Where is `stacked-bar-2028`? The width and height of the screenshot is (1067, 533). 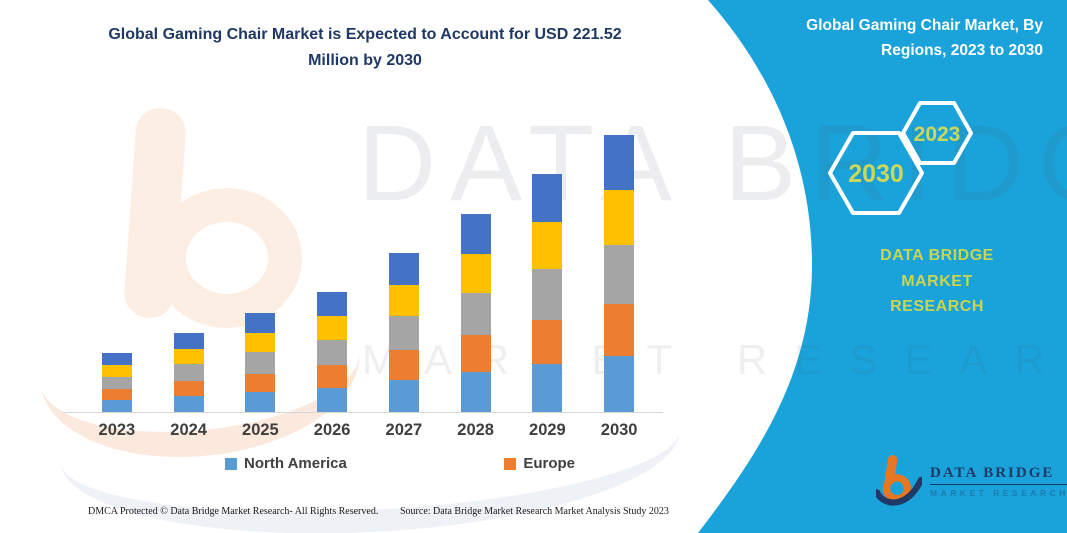
stacked-bar-2028 is located at coordinates (475, 313).